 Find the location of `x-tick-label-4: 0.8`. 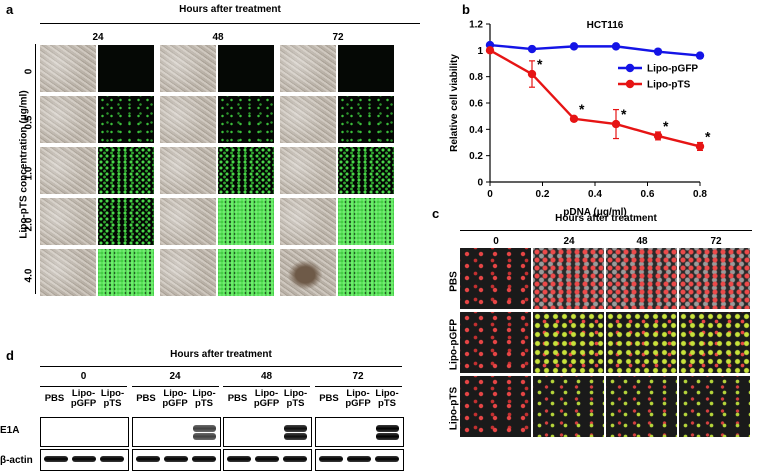

x-tick-label-4: 0.8 is located at coordinates (700, 194).